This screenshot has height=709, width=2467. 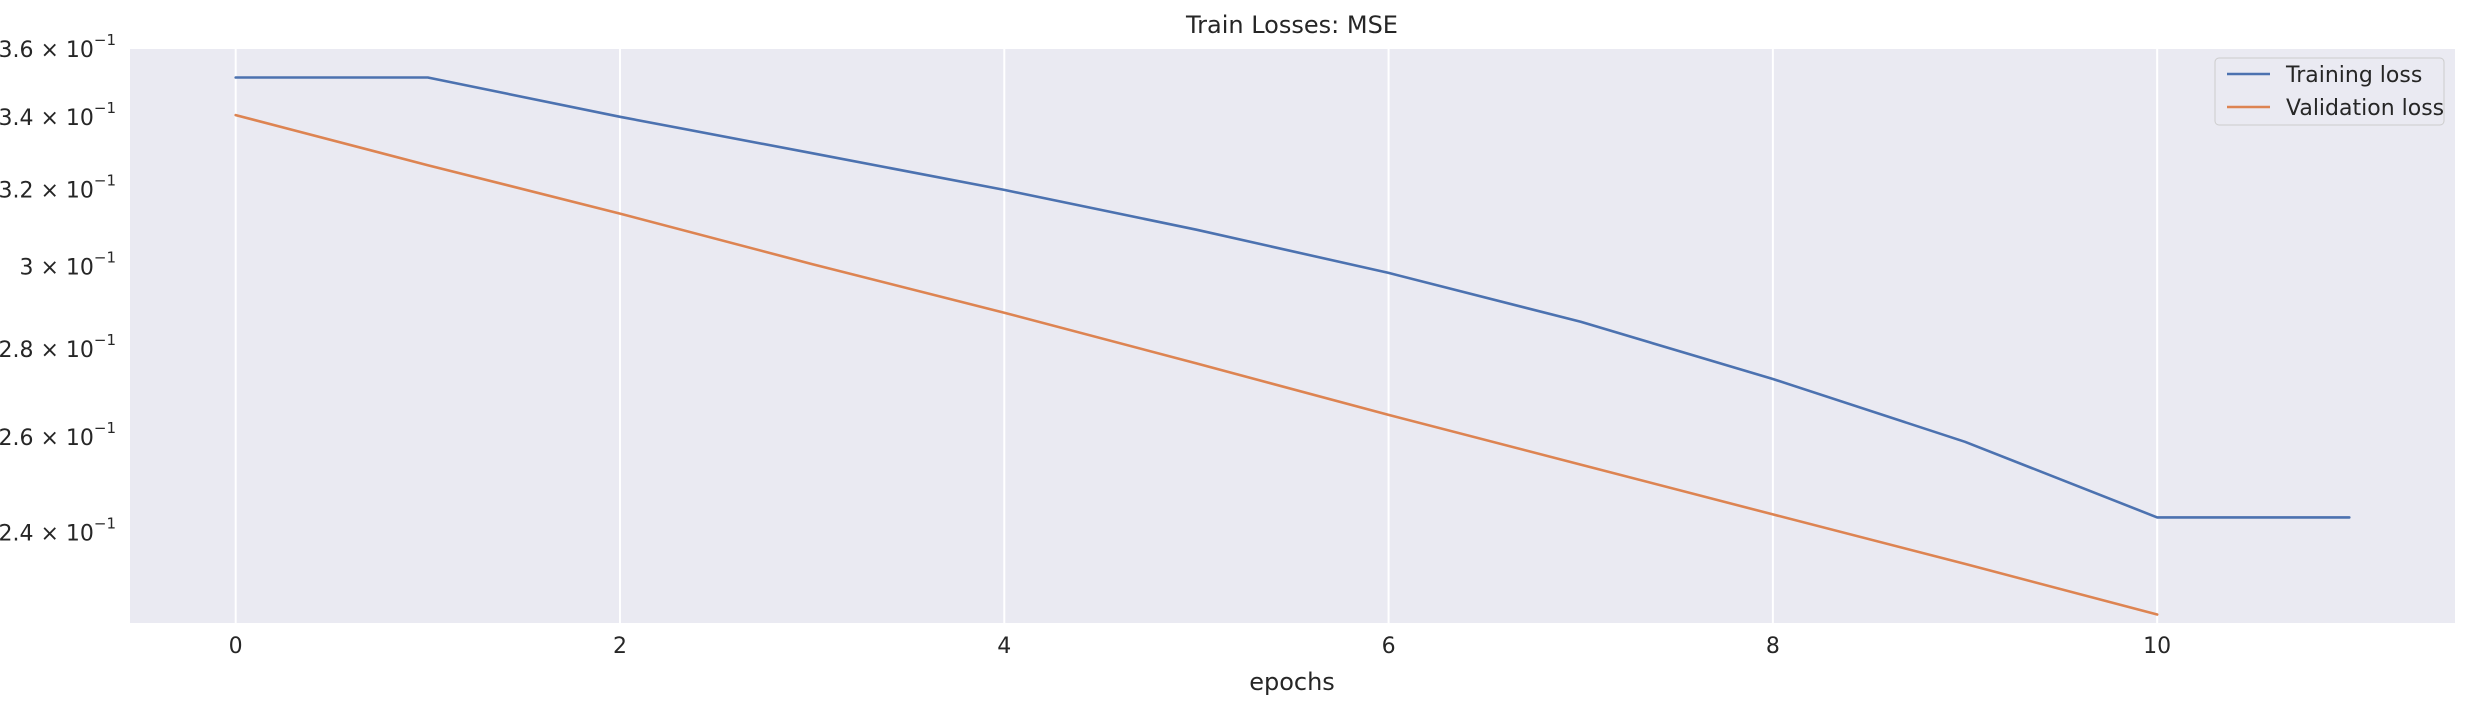 What do you see at coordinates (1389, 646) in the screenshot?
I see `x-tick-label: 6` at bounding box center [1389, 646].